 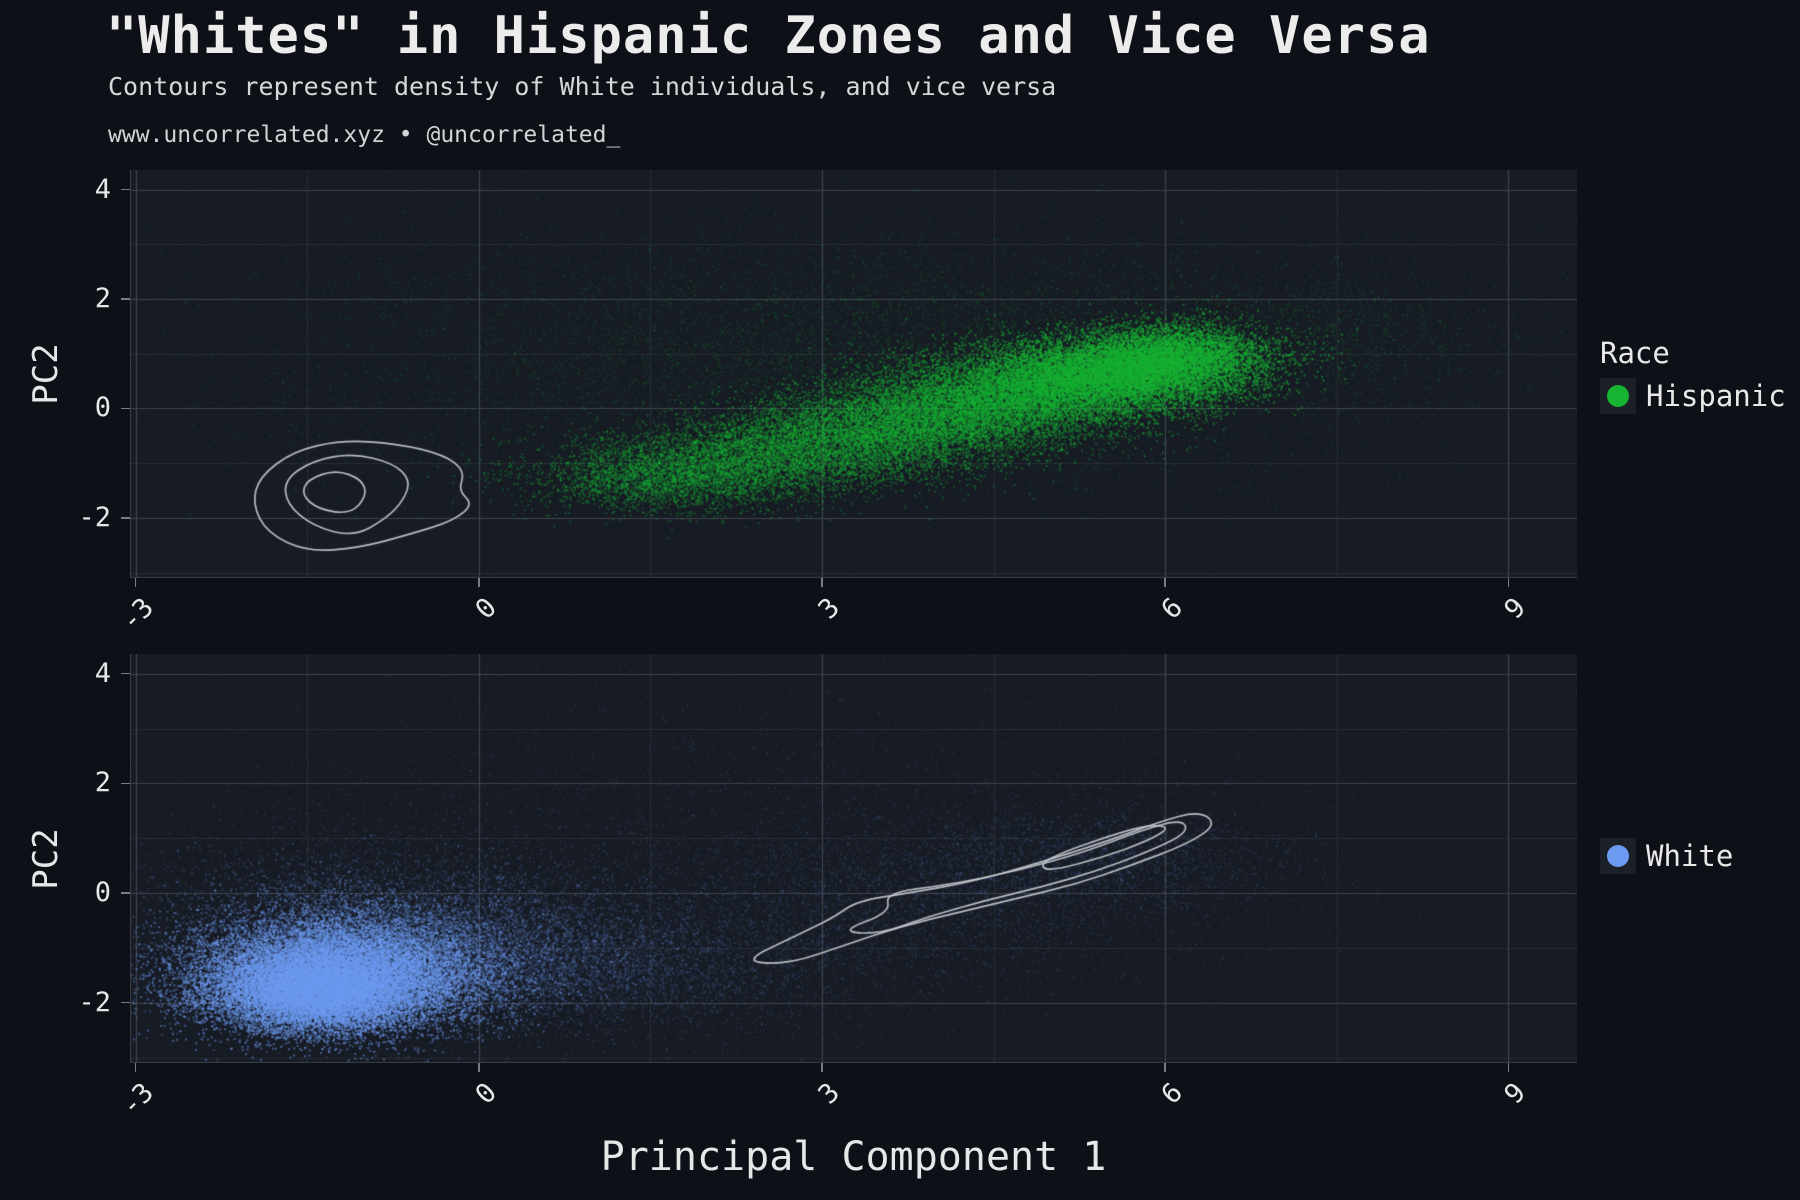 What do you see at coordinates (1515, 1094) in the screenshot?
I see `x-tick-label: 9` at bounding box center [1515, 1094].